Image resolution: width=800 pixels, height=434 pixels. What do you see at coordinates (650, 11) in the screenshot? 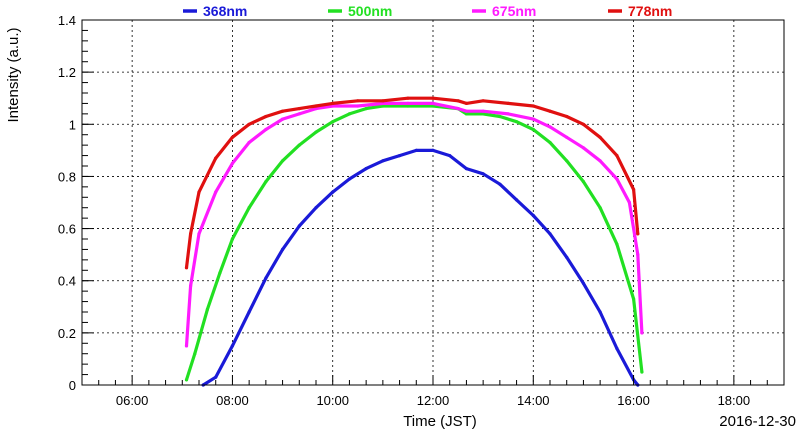
I see `legend-label: 778nm` at bounding box center [650, 11].